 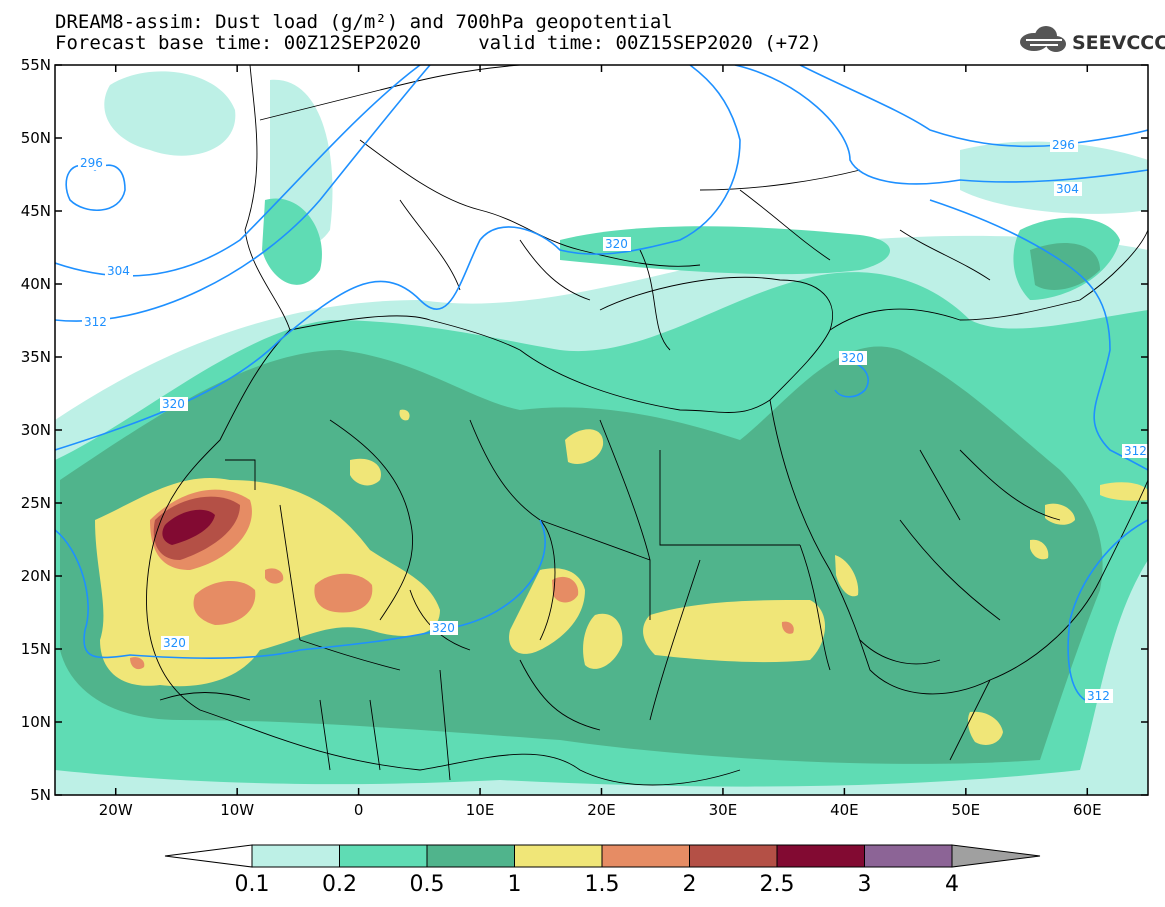 What do you see at coordinates (601, 810) in the screenshot?
I see `lon-label: 20E` at bounding box center [601, 810].